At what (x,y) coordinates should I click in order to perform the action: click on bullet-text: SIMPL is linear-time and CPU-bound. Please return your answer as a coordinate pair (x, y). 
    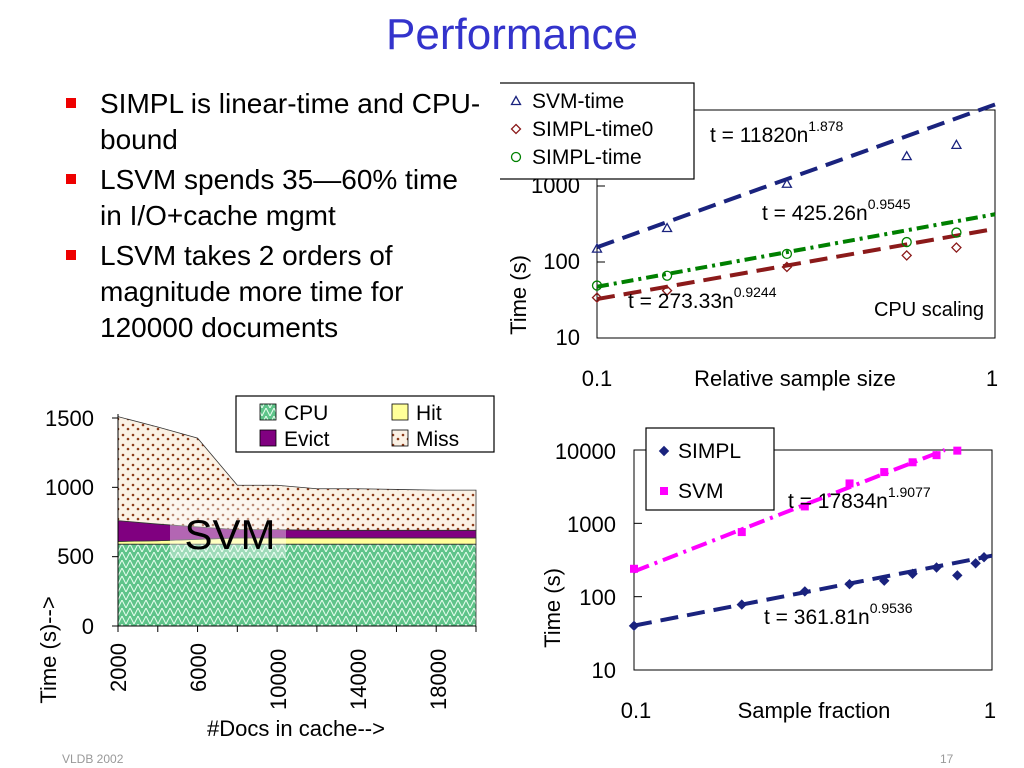
    Looking at the image, I should click on (290, 121).